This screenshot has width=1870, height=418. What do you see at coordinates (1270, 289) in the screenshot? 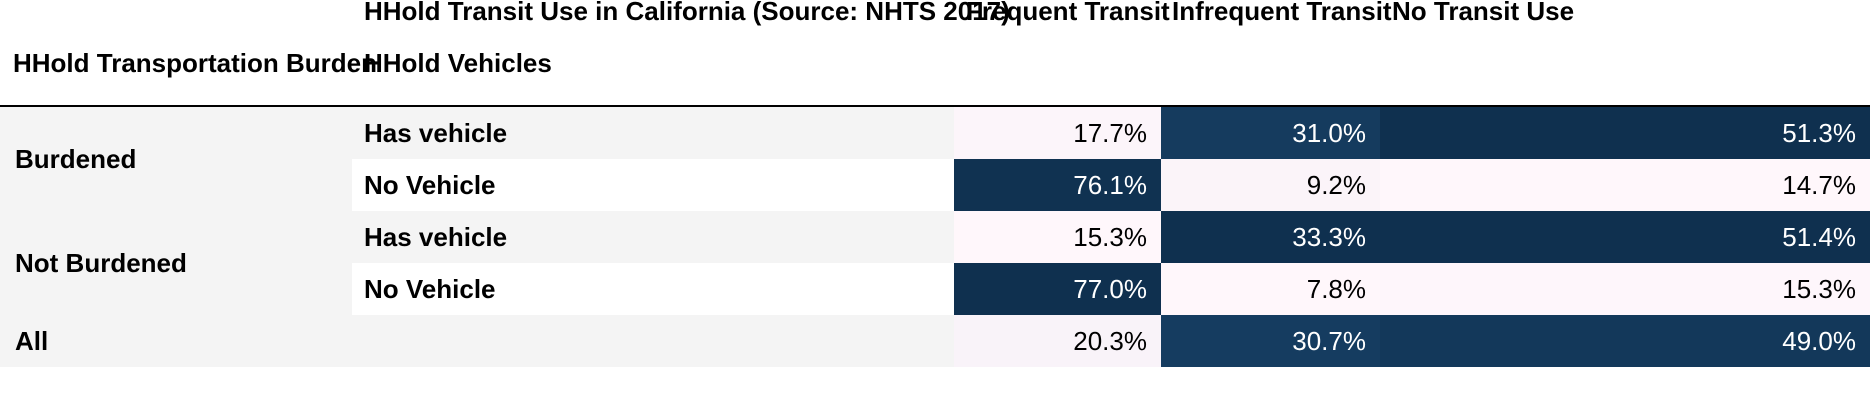
I see `heatmap-cell: 7.8%` at bounding box center [1270, 289].